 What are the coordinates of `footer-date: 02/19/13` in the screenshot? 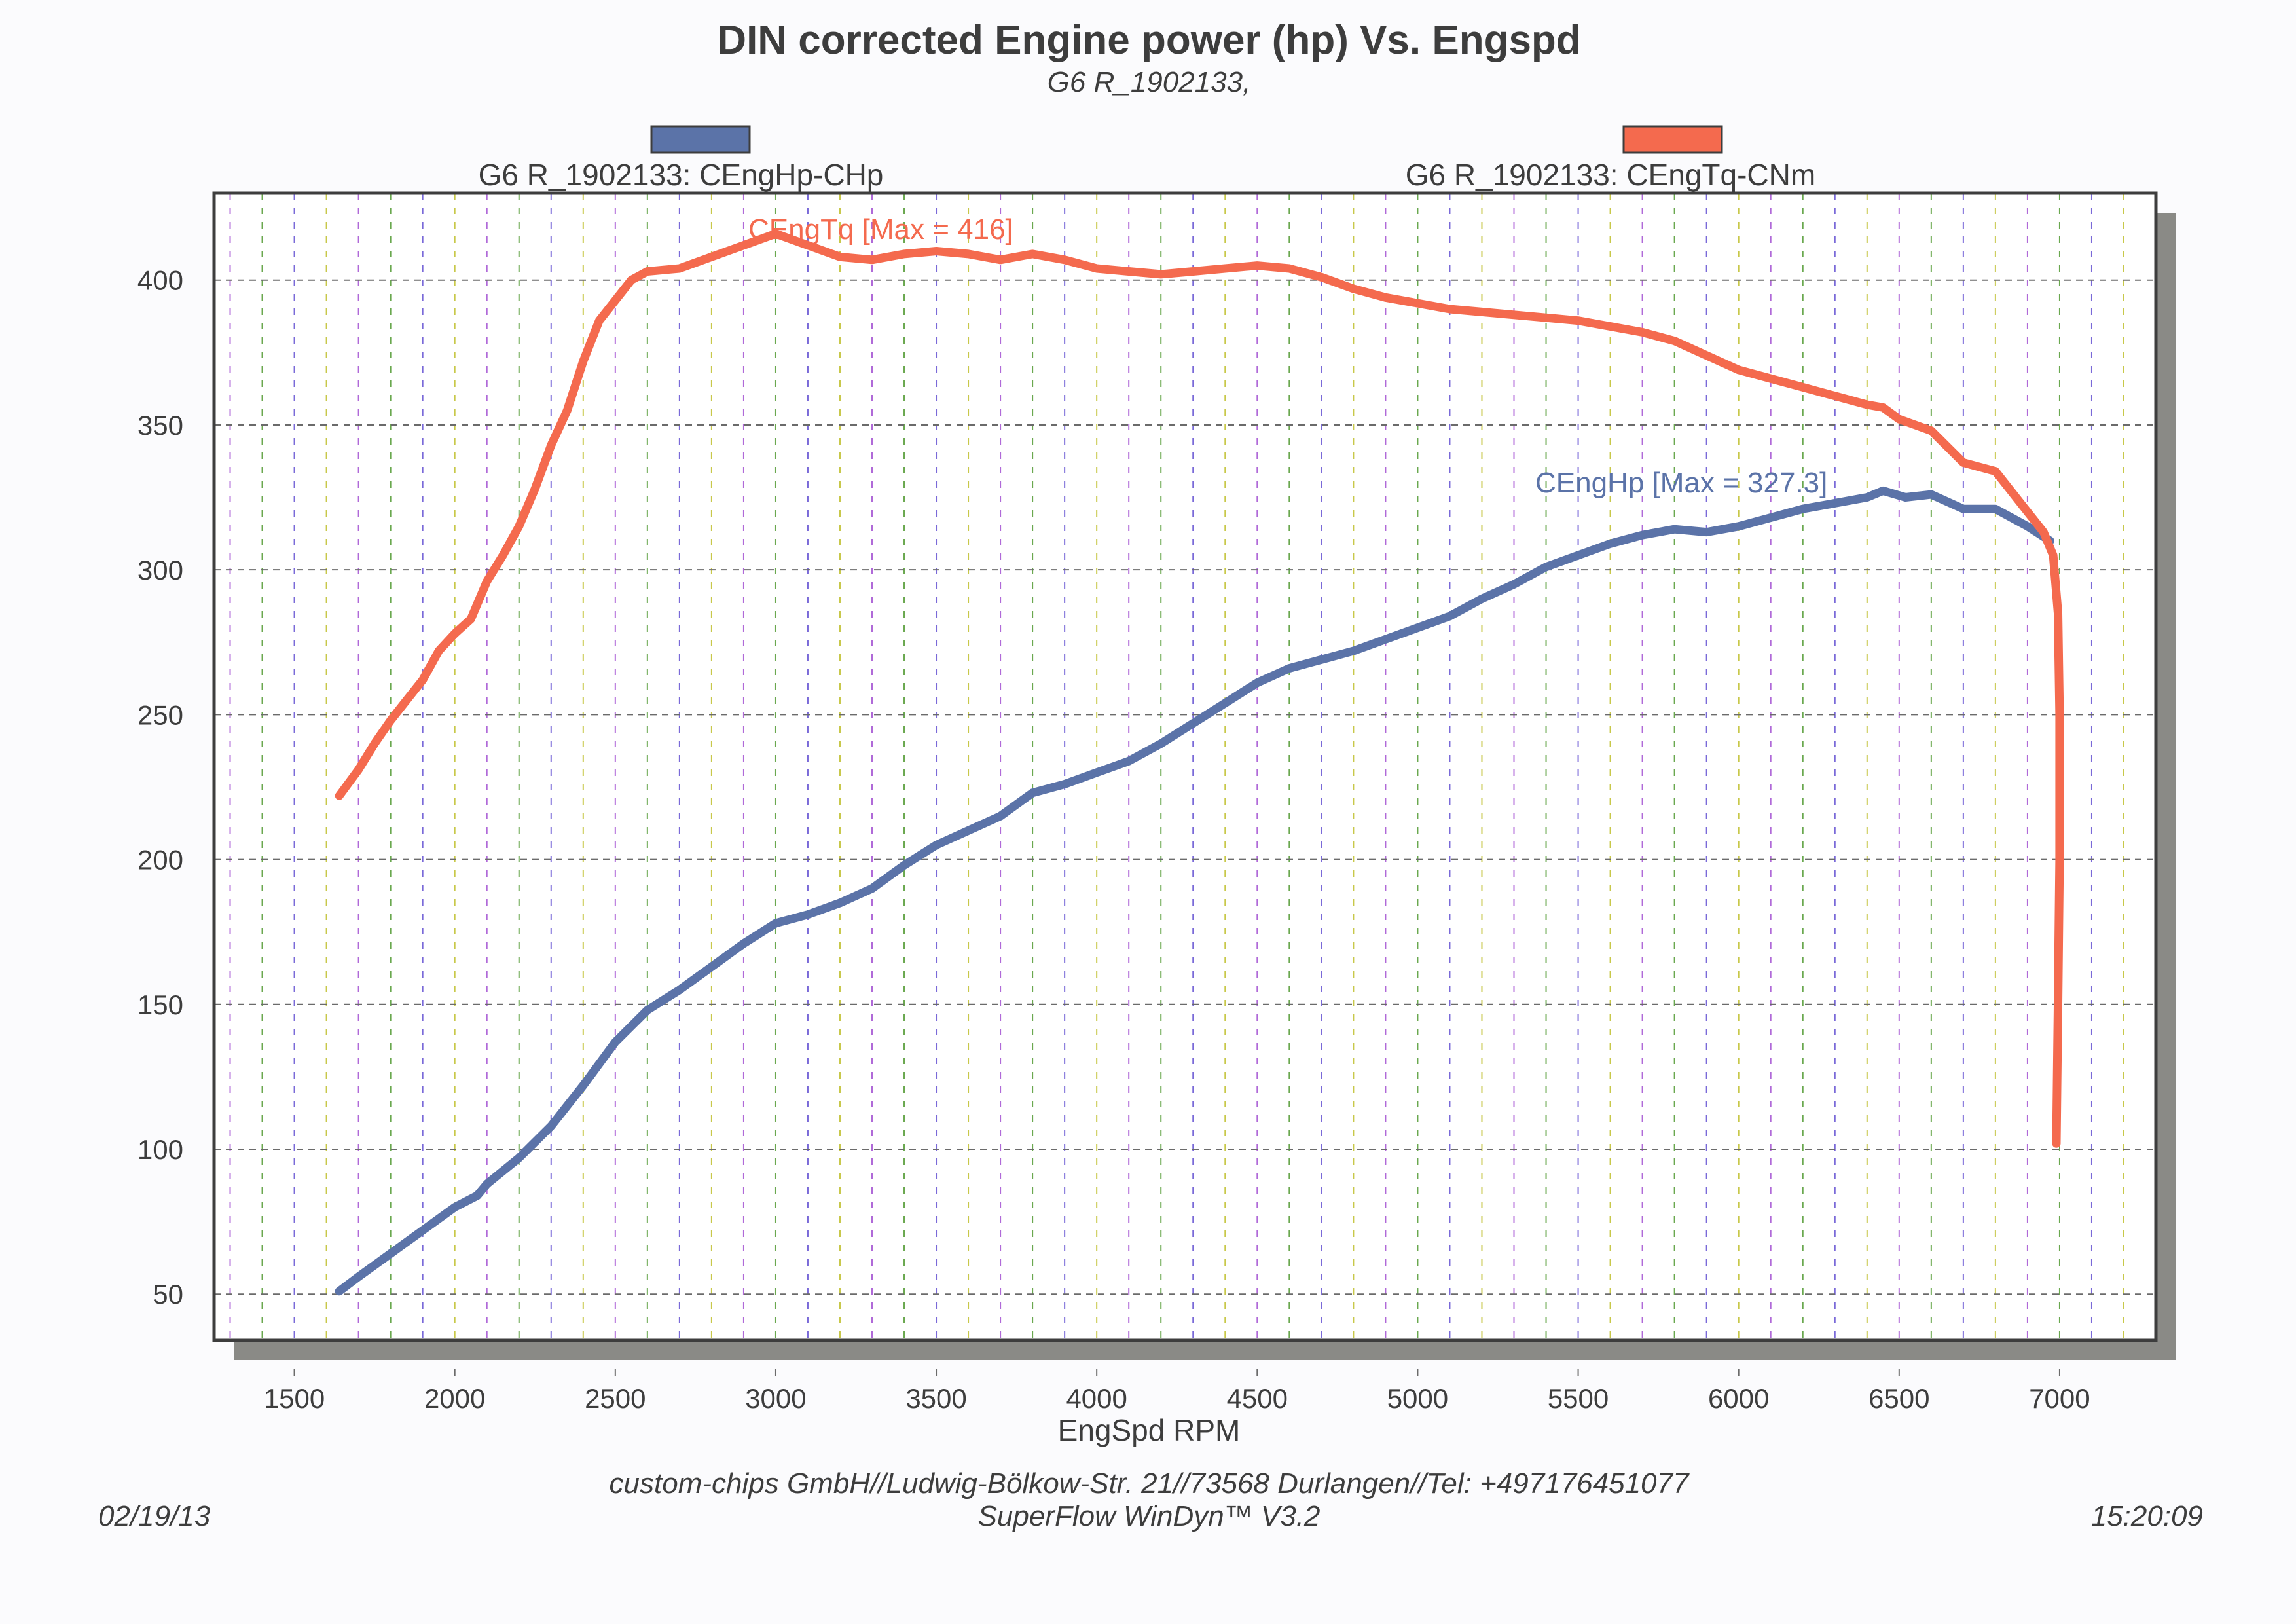 It's located at (154, 1516).